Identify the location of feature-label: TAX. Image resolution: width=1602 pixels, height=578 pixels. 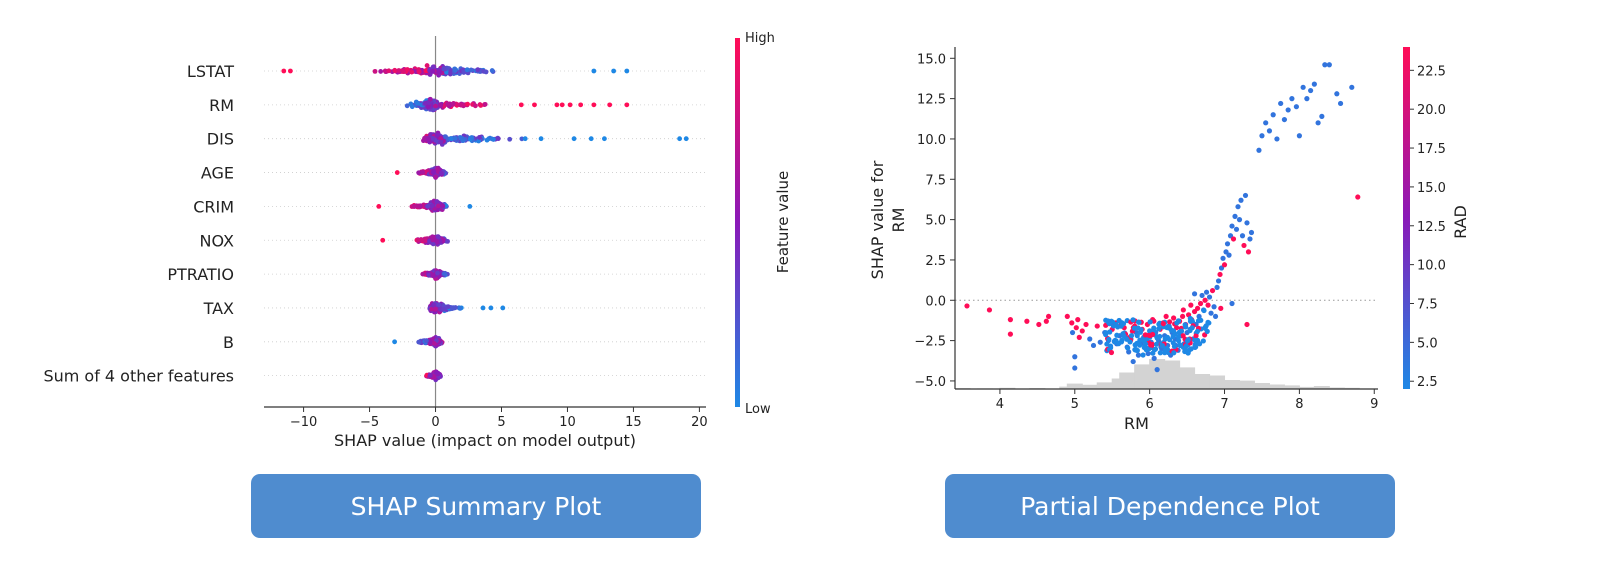
(218, 308).